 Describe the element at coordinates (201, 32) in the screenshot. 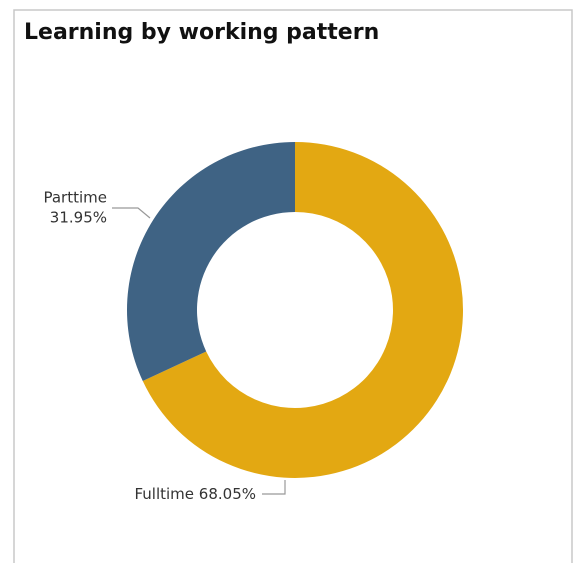

I see `chart-title: Learning by working pattern` at that location.